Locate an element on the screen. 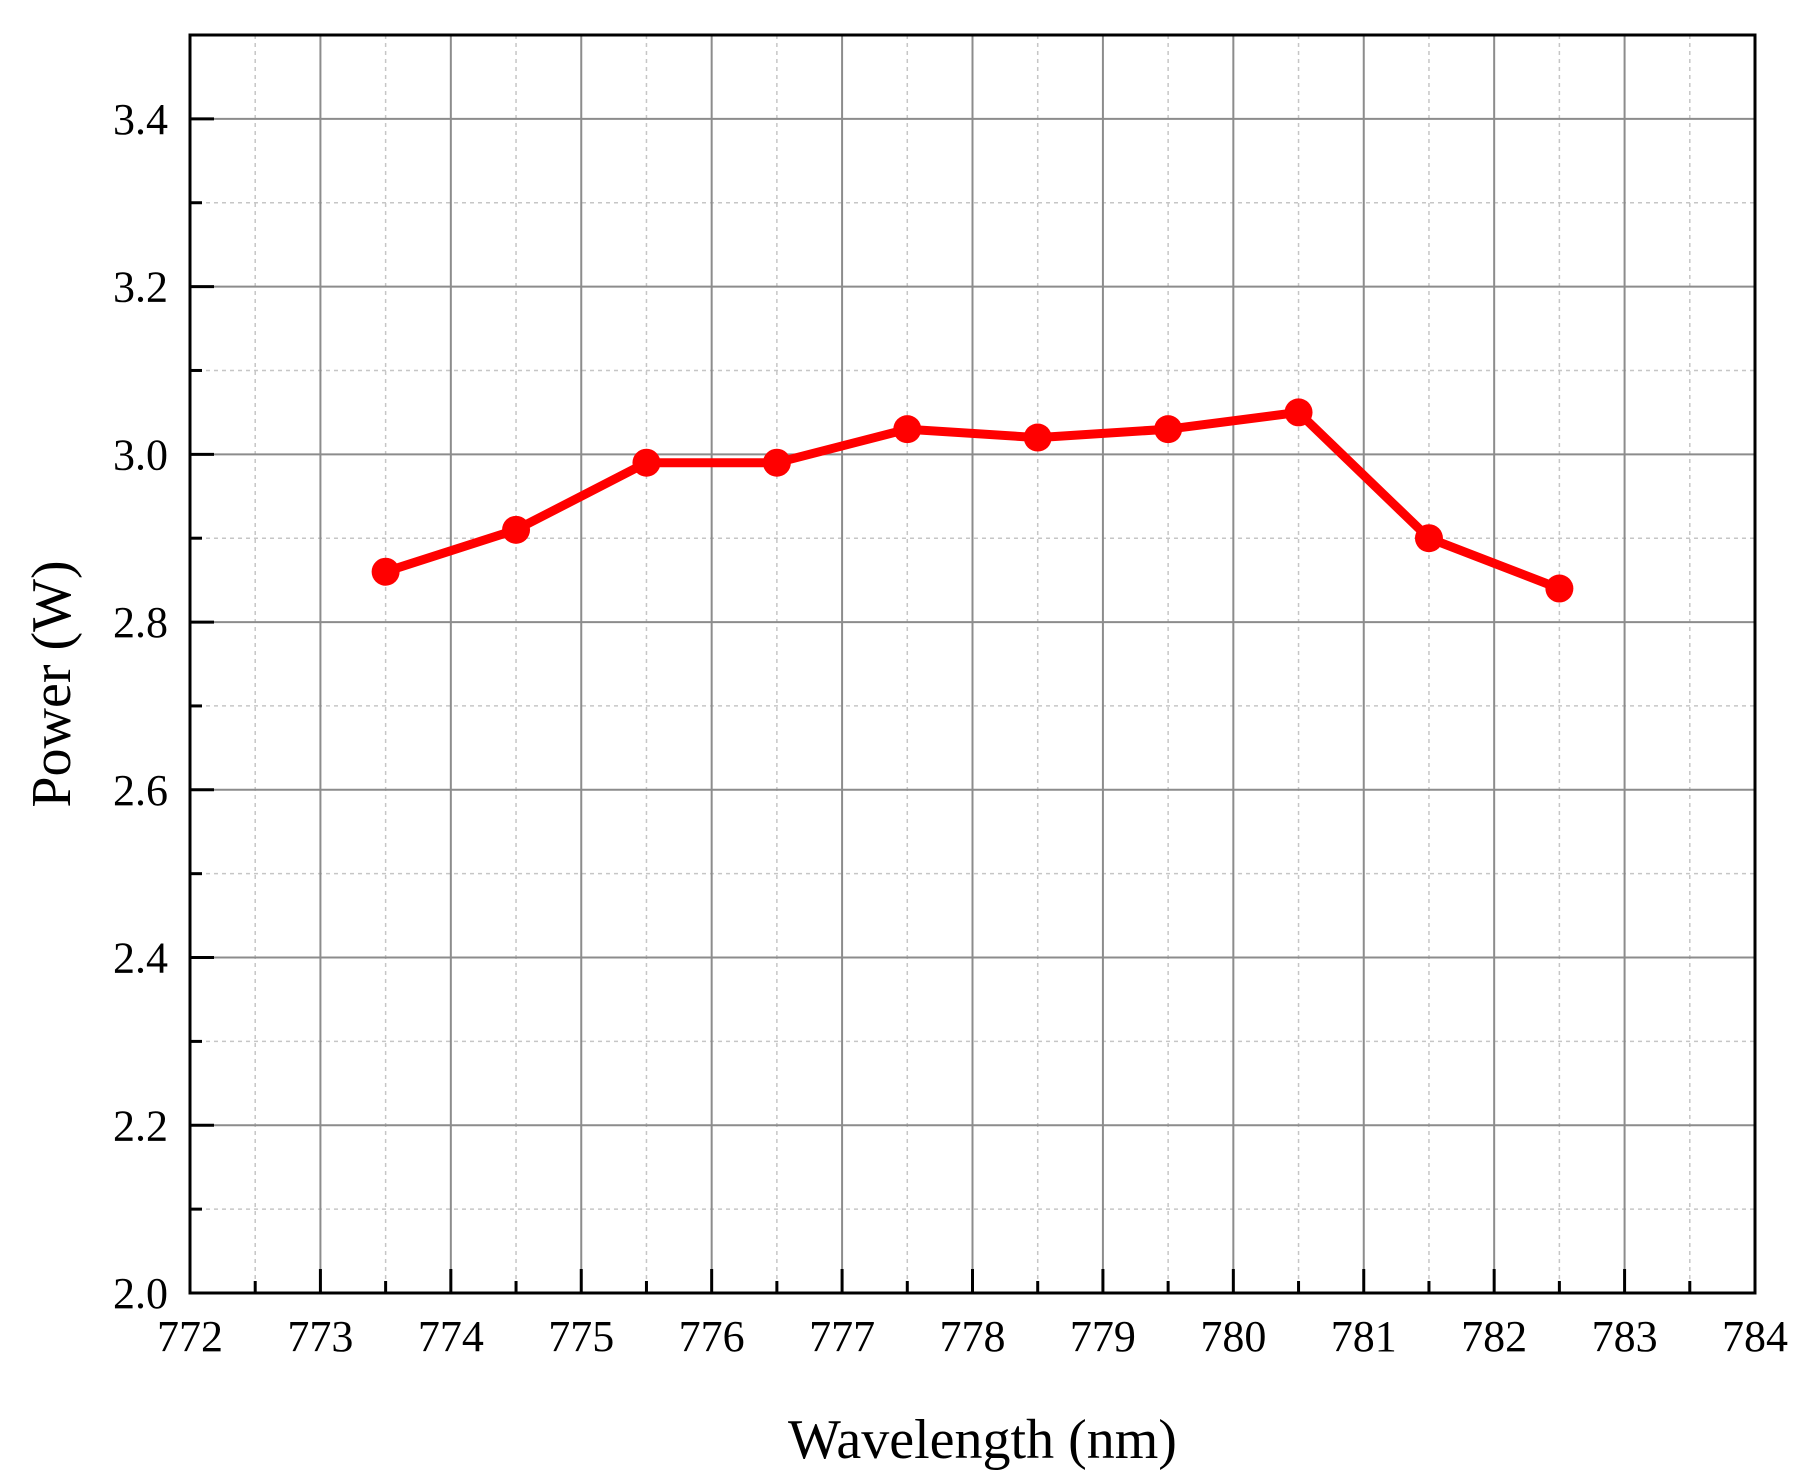  y-tick-label: 2.0 is located at coordinates (140, 1293).